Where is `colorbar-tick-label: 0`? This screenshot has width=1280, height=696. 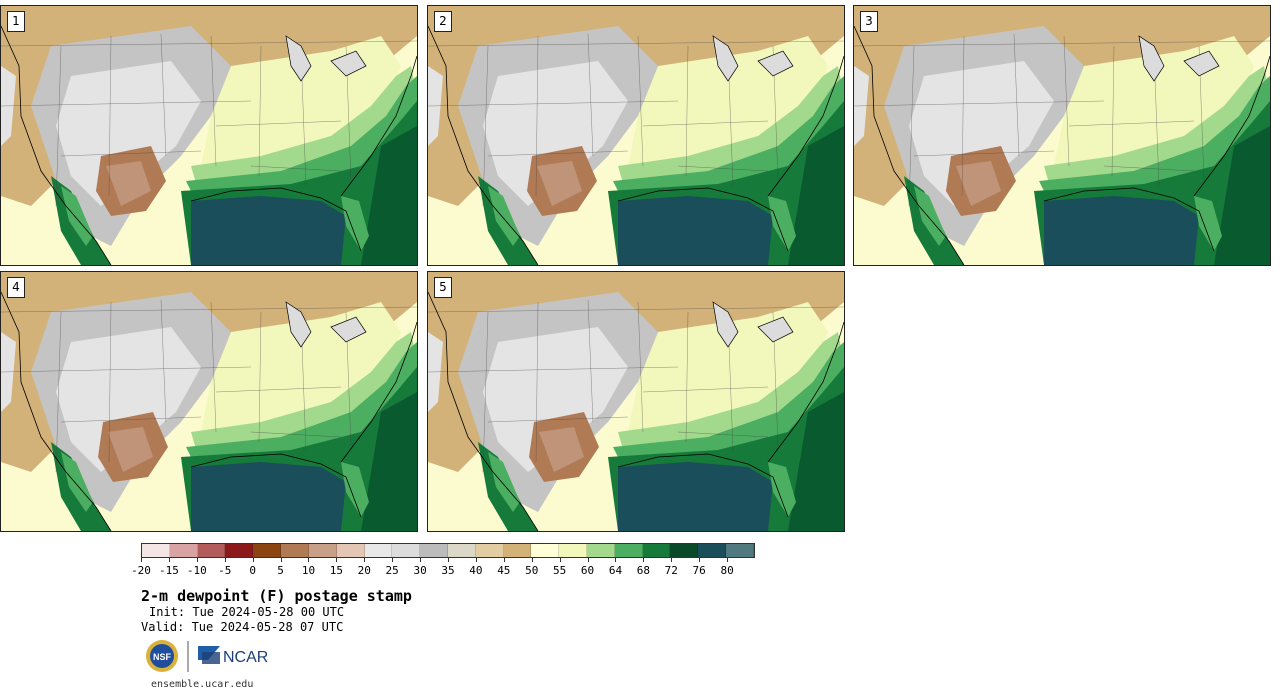
colorbar-tick-label: 0 is located at coordinates (252, 570).